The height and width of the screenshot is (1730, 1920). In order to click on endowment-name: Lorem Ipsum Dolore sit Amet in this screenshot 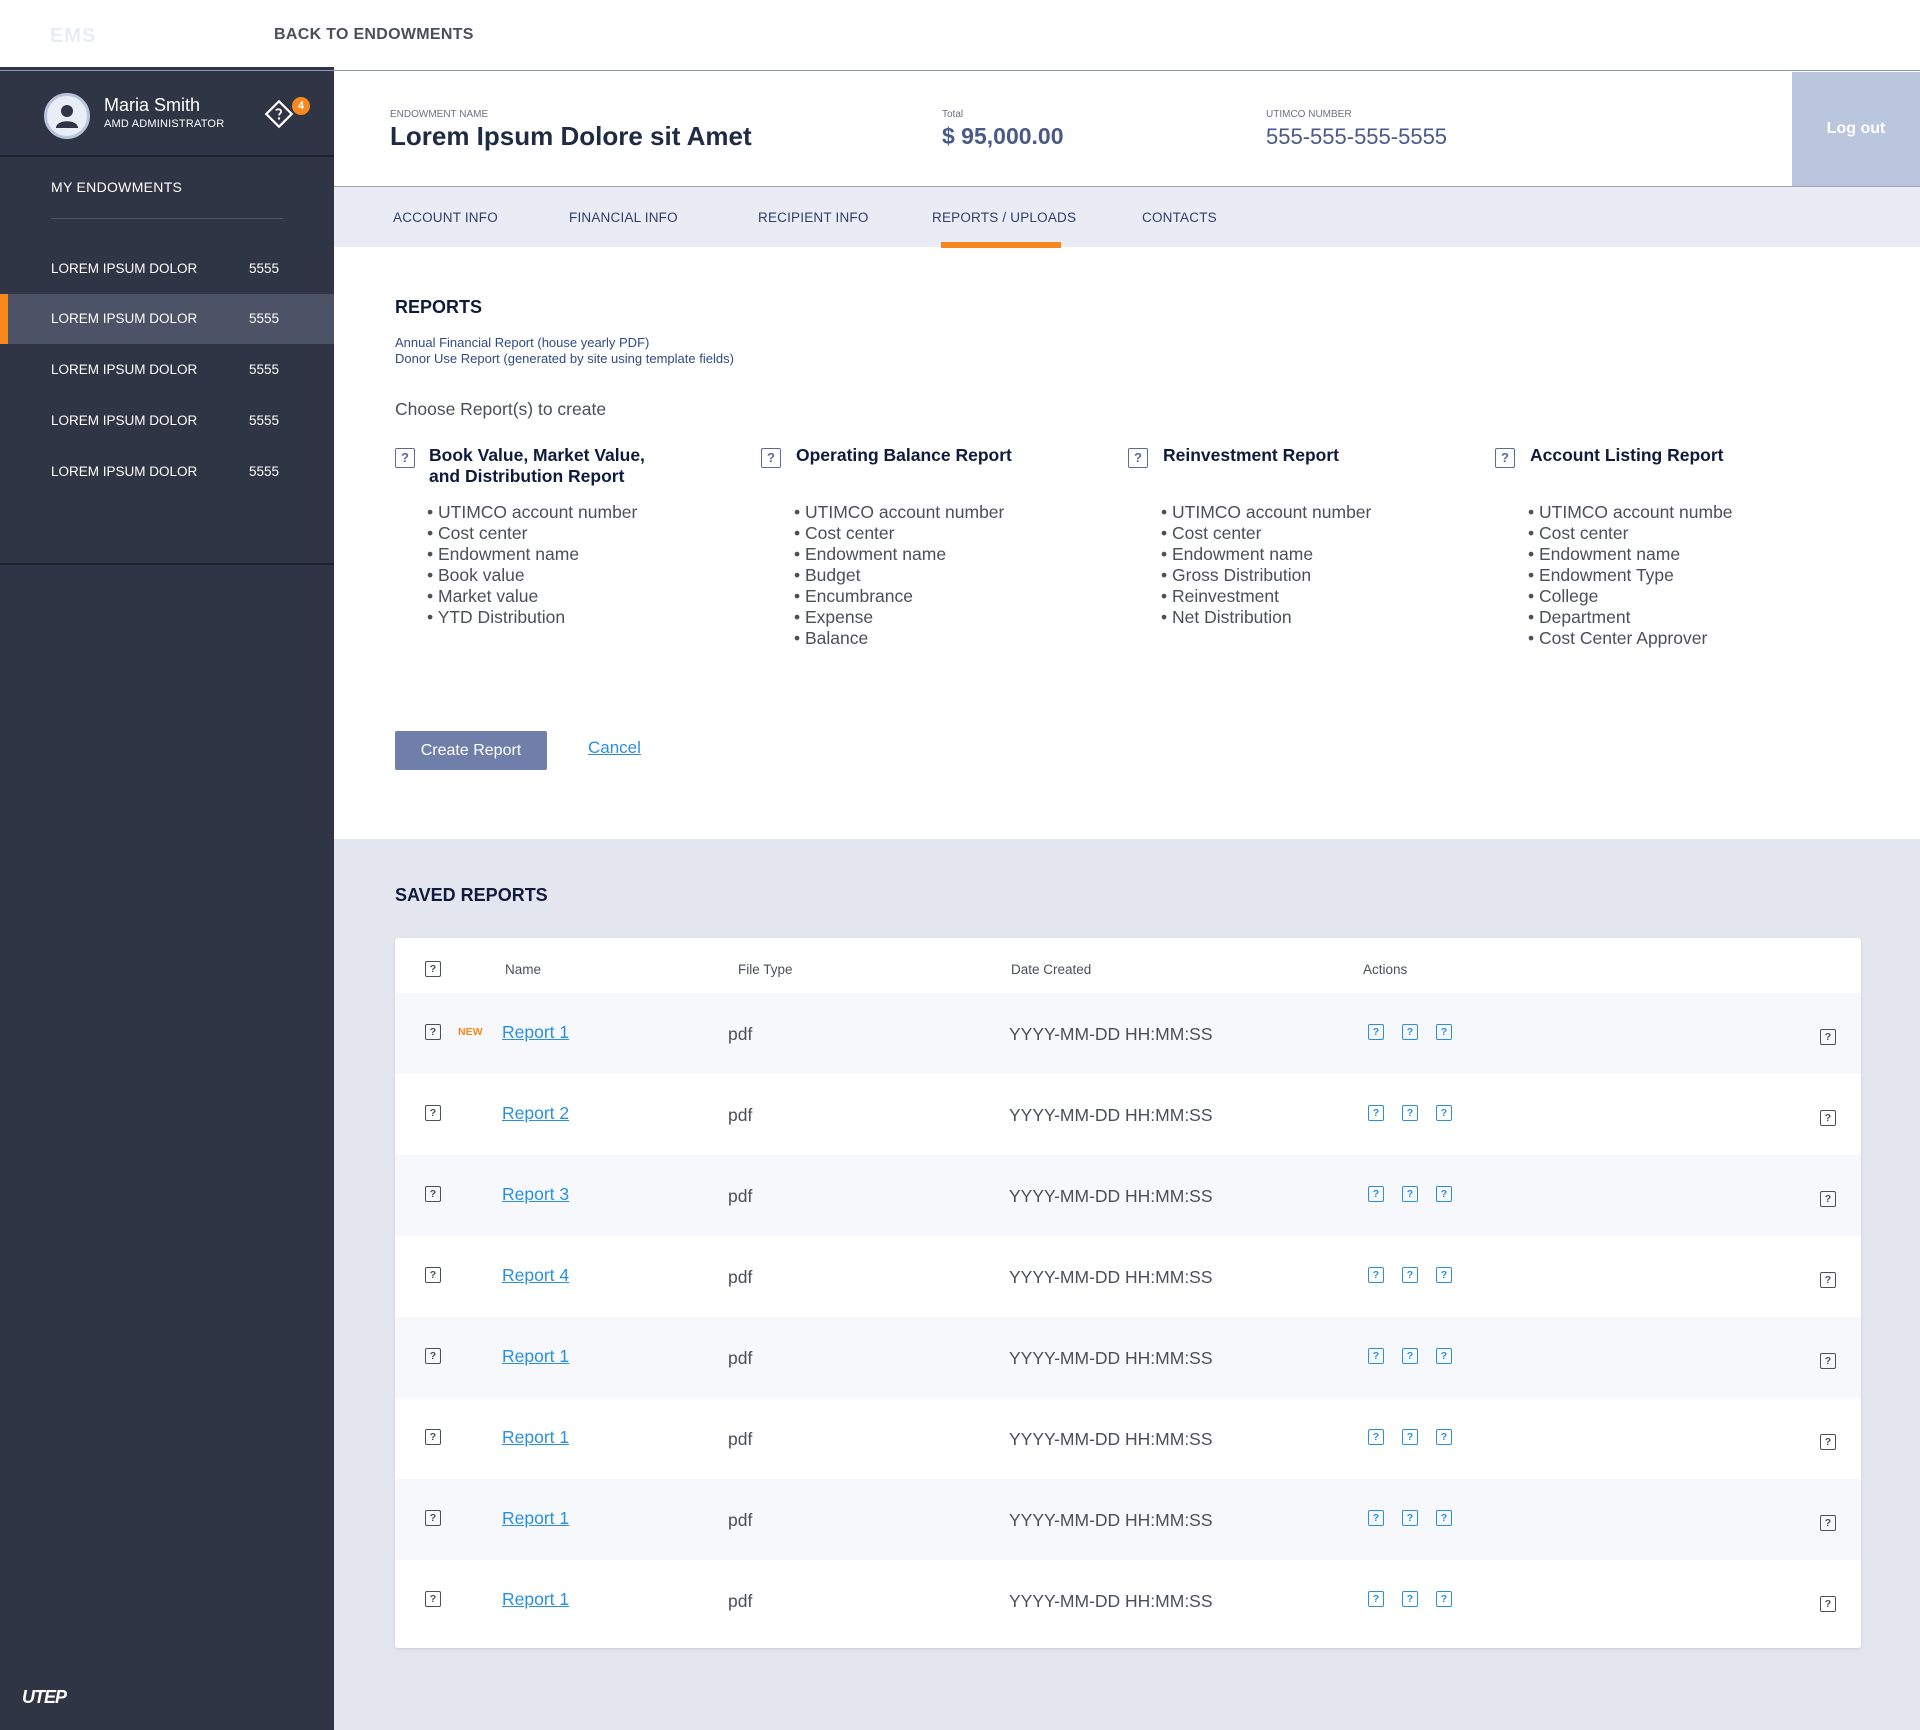, I will do `click(571, 136)`.